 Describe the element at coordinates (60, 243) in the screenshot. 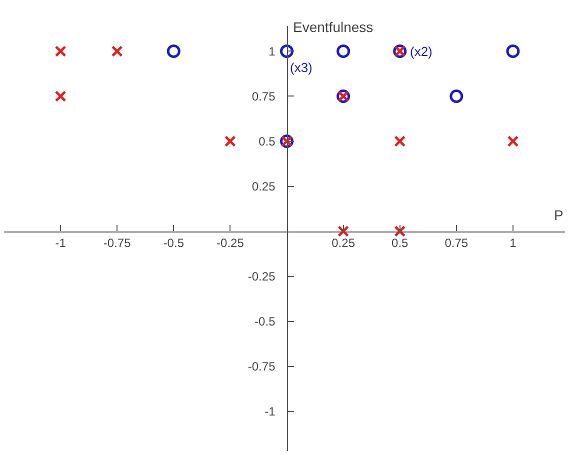

I see `x-tick-label: -1` at that location.